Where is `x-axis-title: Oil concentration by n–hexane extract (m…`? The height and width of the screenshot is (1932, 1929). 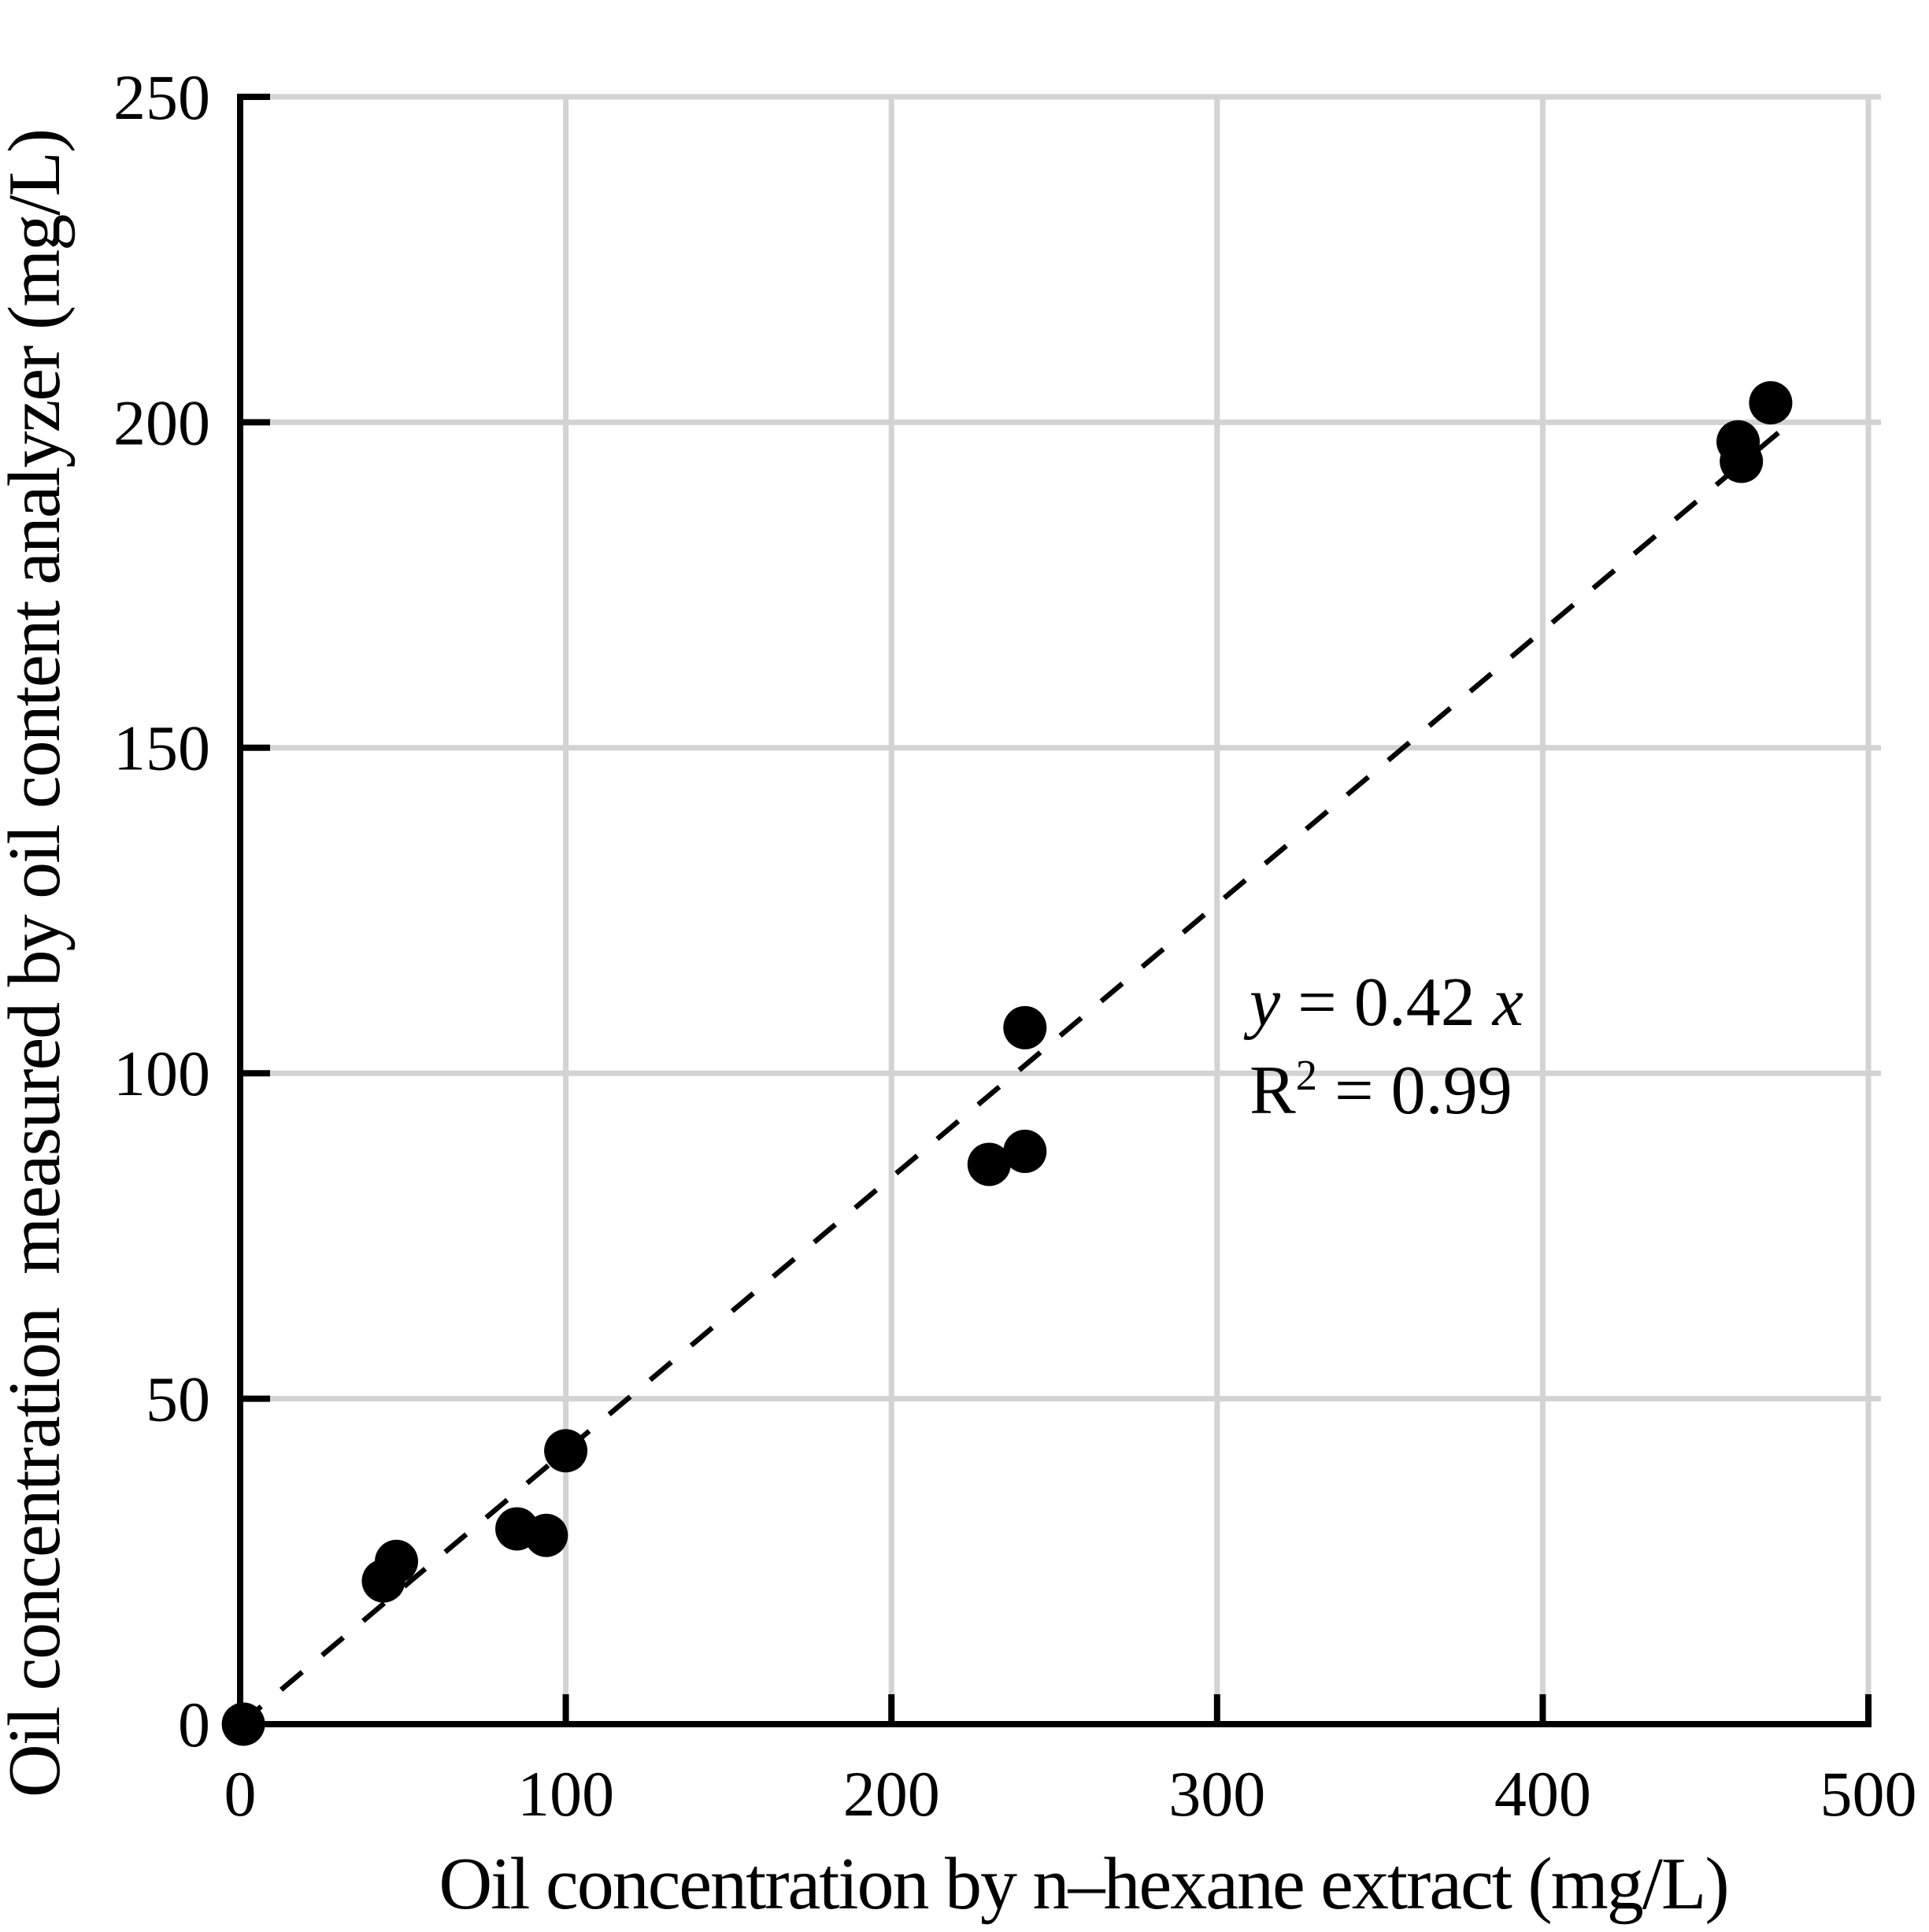 x-axis-title: Oil concentration by n–hexane extract (m… is located at coordinates (1083, 1884).